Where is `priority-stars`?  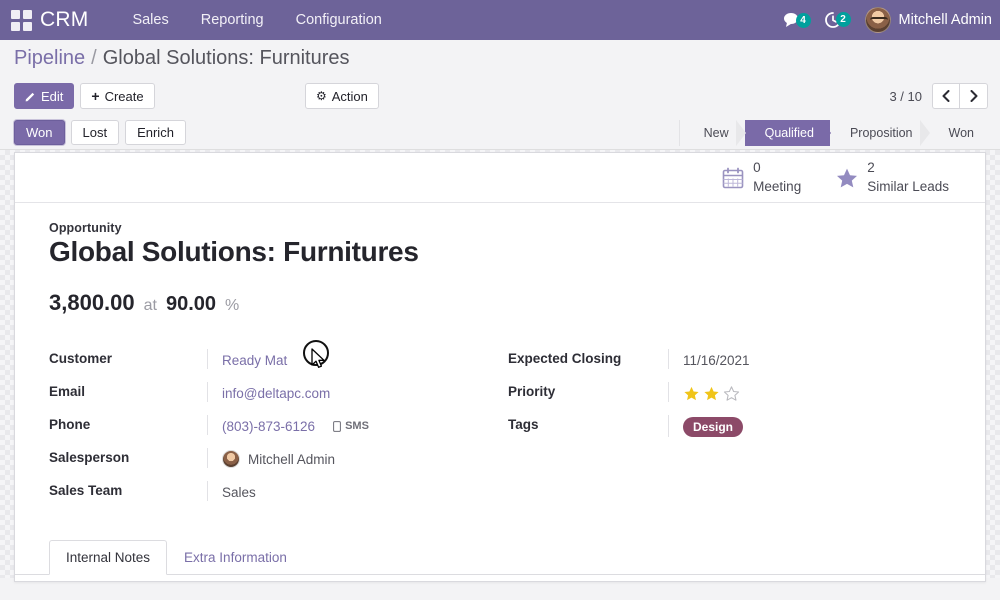
priority-stars is located at coordinates (711, 393).